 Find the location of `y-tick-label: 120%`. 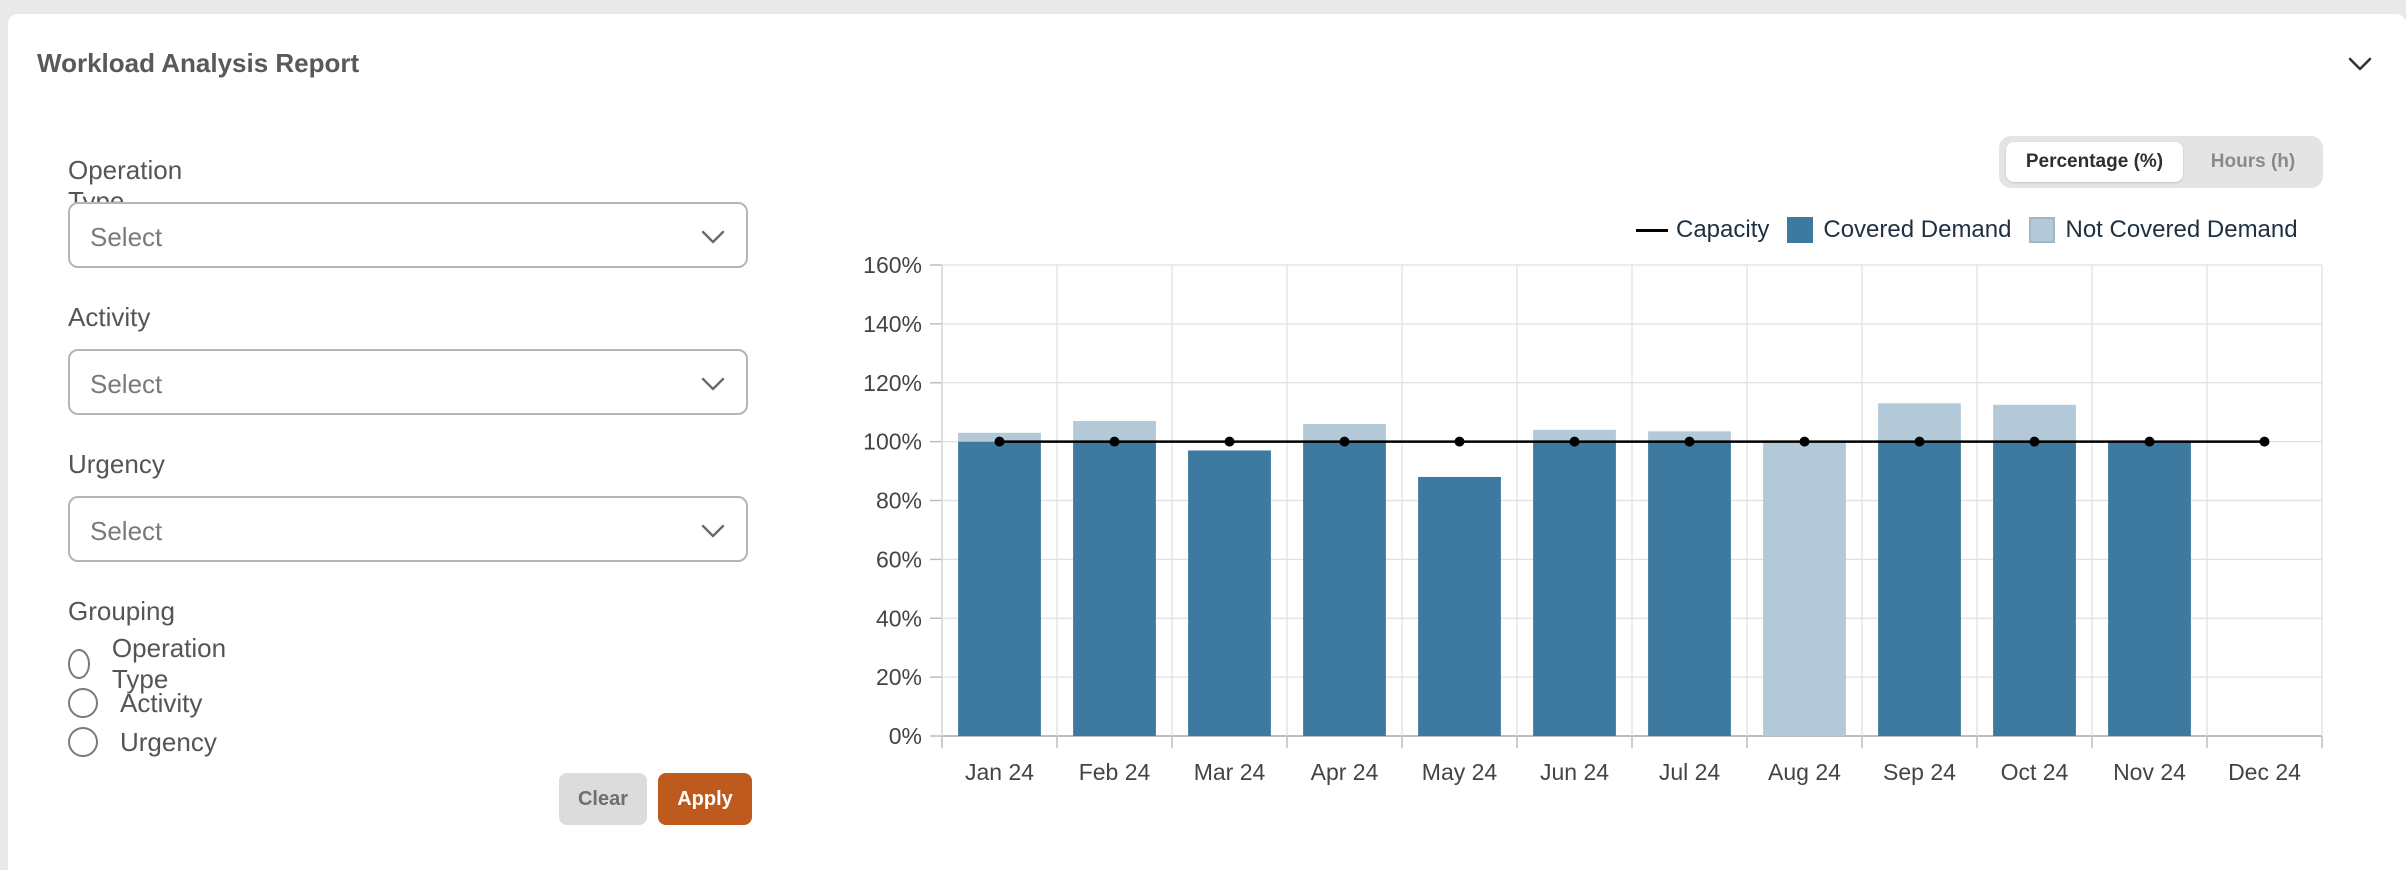

y-tick-label: 120% is located at coordinates (892, 383).